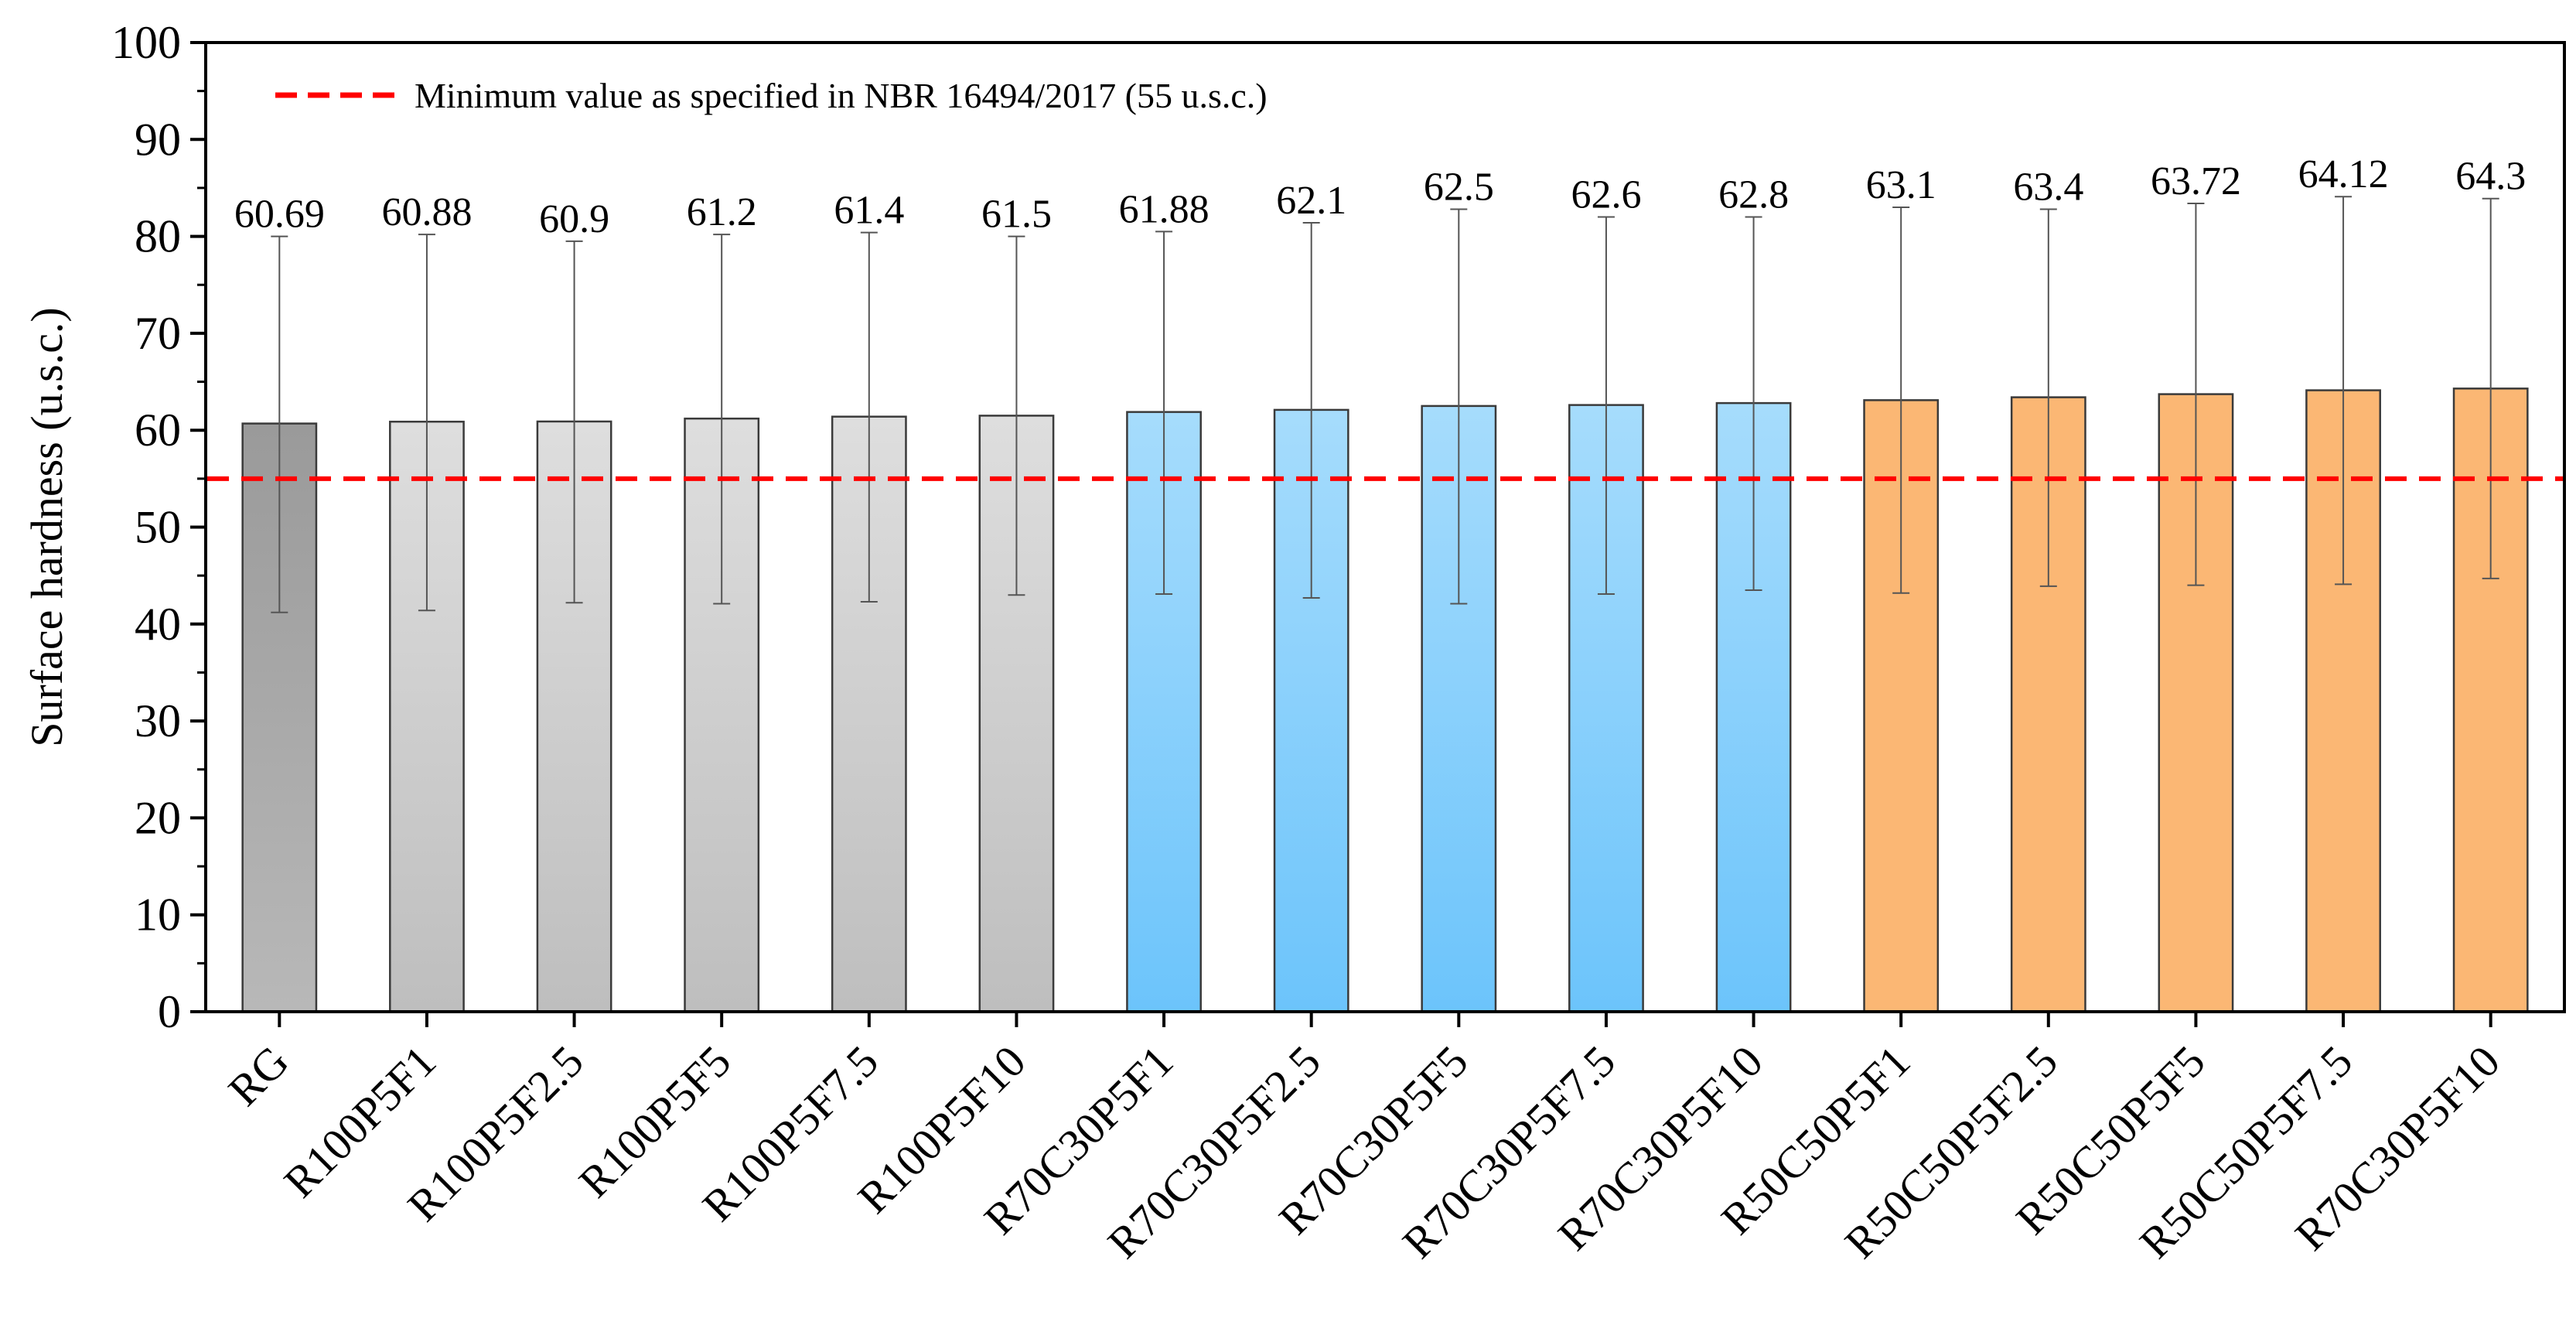  Describe the element at coordinates (1311, 201) in the screenshot. I see `data-label-7: 62.1` at that location.